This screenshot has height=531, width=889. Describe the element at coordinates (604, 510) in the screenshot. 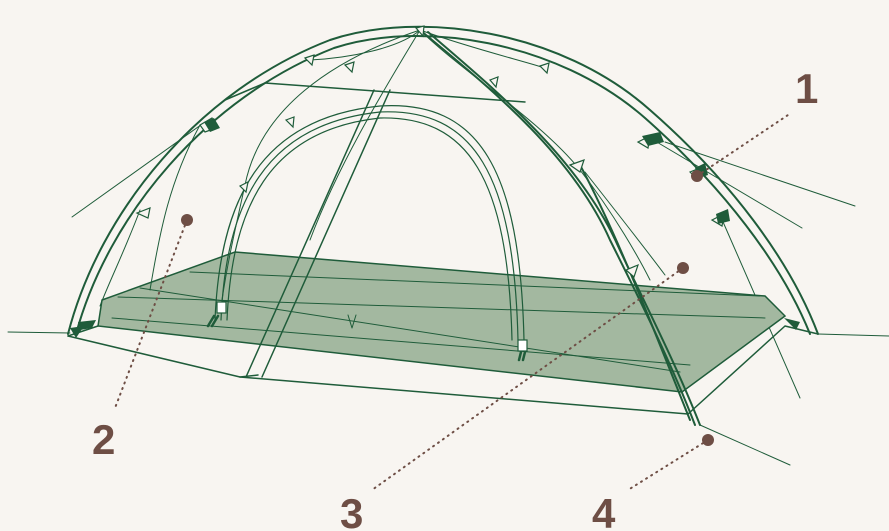

I see `callout-4-label: 4` at that location.